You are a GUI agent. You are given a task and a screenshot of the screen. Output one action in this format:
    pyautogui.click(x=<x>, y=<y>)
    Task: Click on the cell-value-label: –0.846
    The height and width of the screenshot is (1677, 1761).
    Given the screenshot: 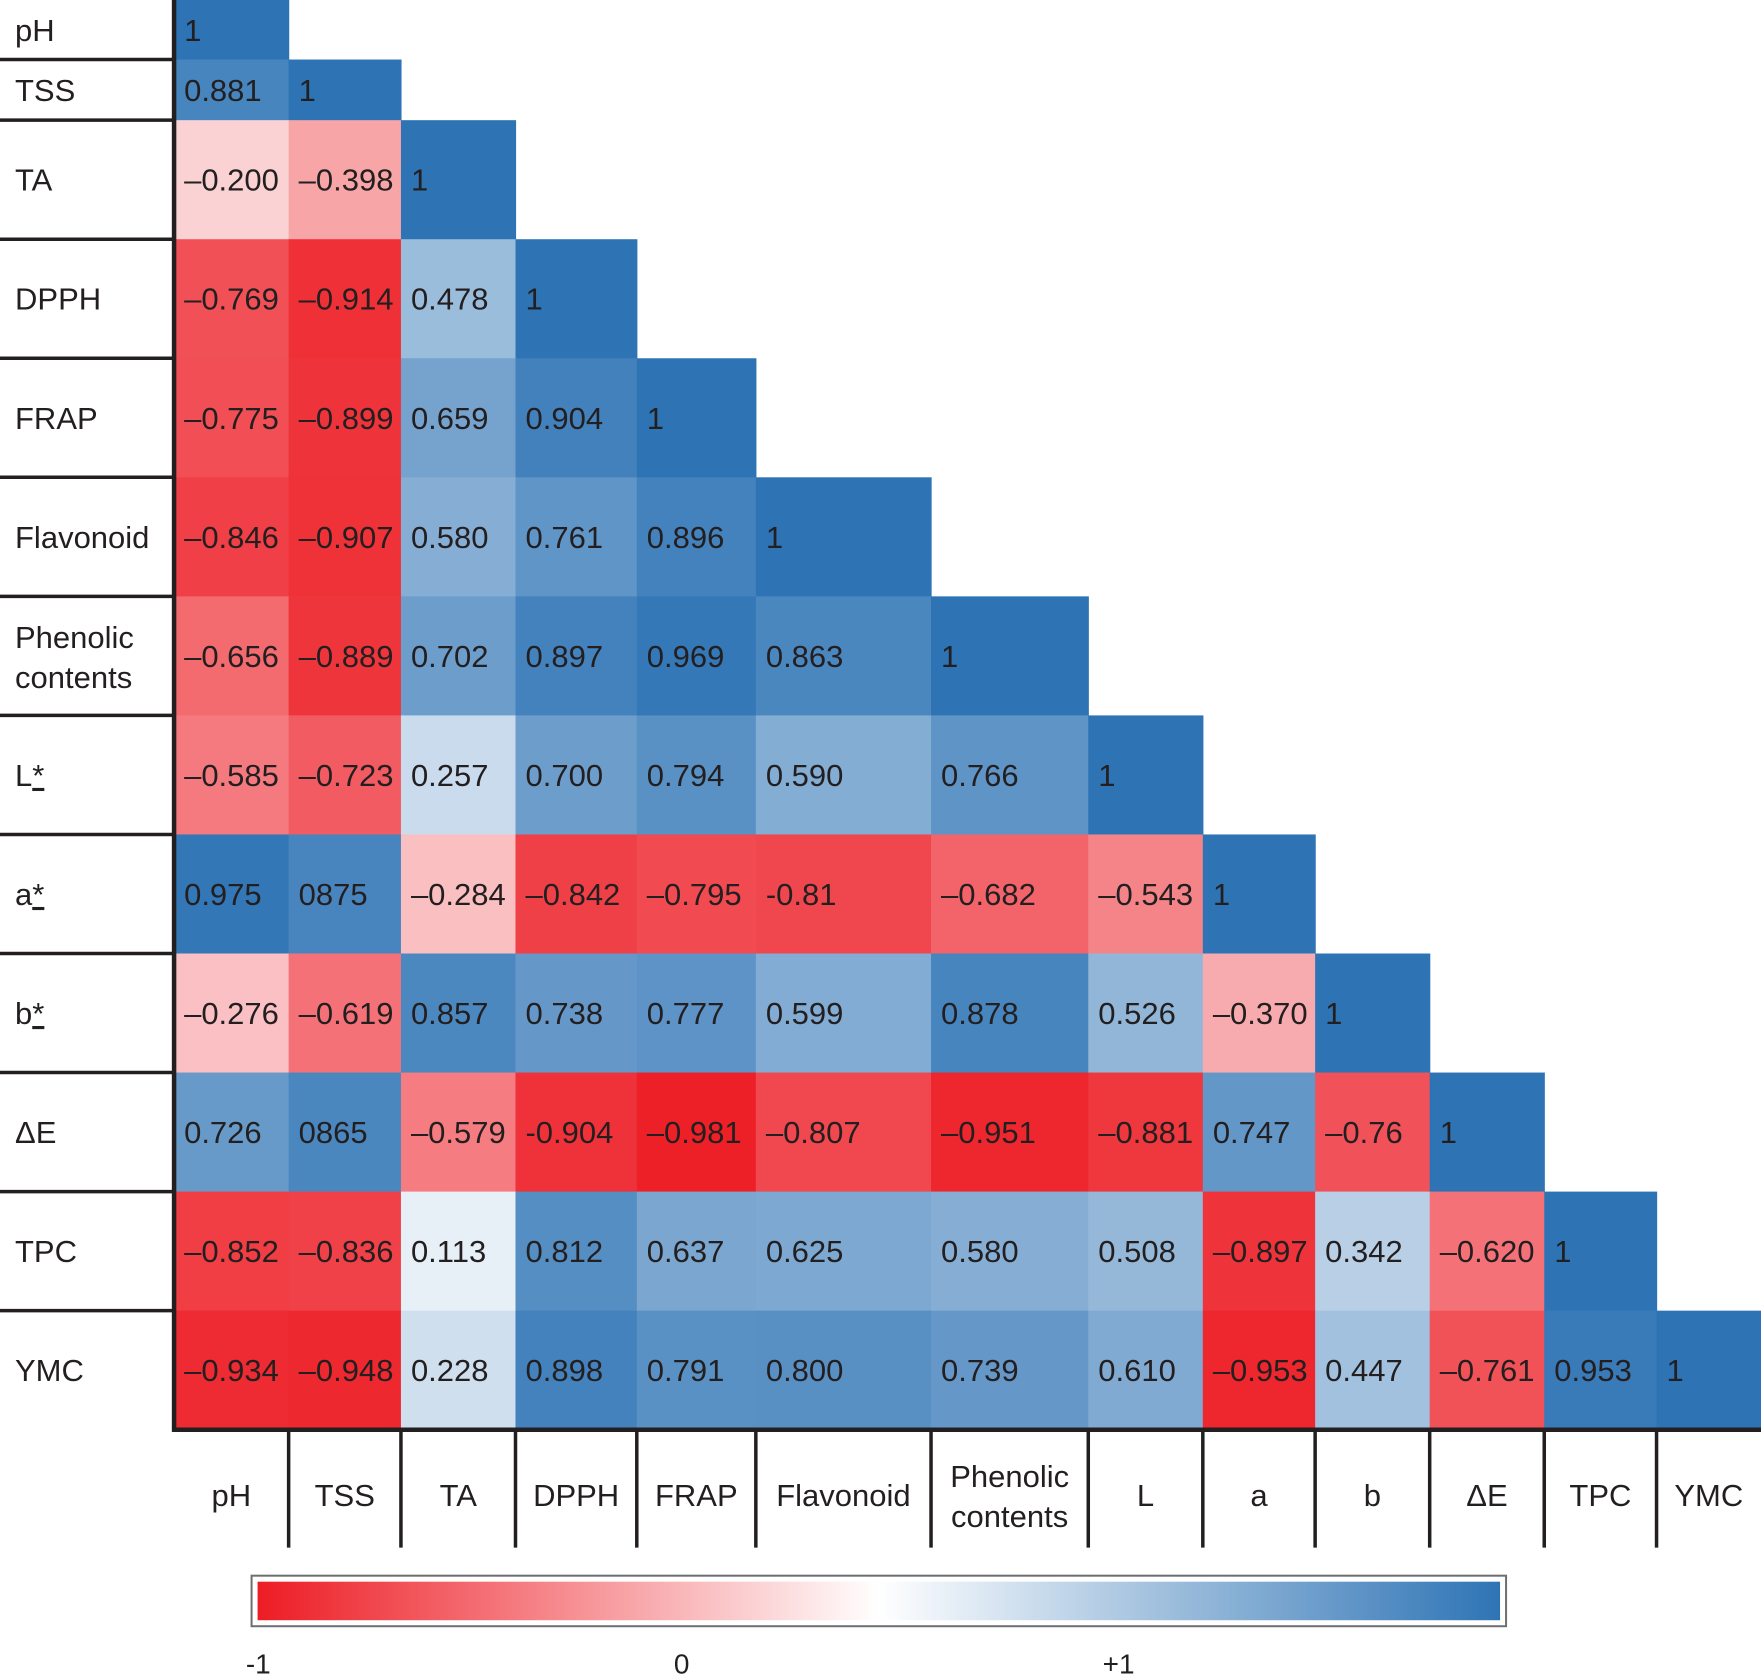 What is the action you would take?
    pyautogui.click(x=231, y=537)
    